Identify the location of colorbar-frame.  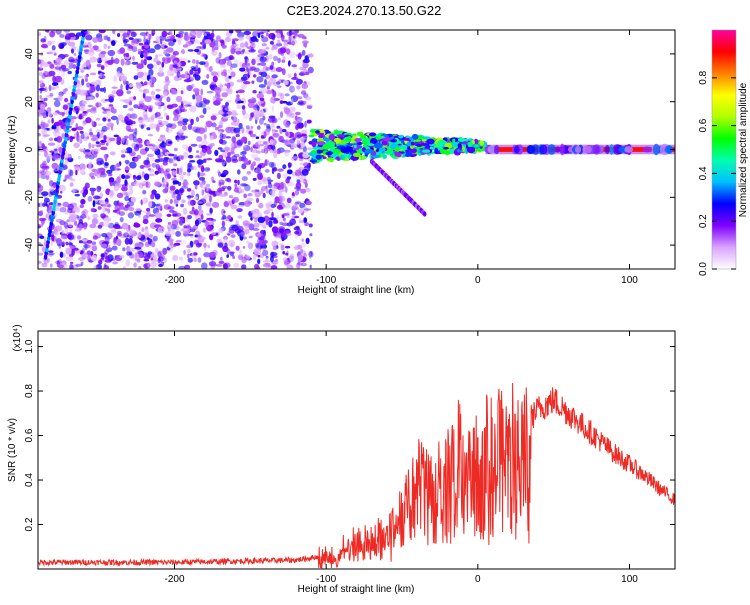
(724, 149).